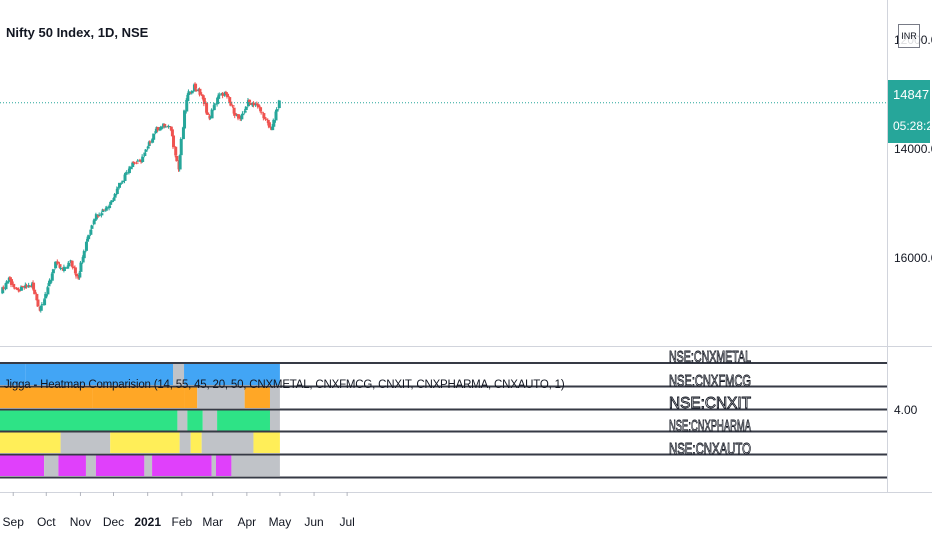 The height and width of the screenshot is (550, 932). Describe the element at coordinates (909, 36) in the screenshot. I see `currency-label: INR` at that location.